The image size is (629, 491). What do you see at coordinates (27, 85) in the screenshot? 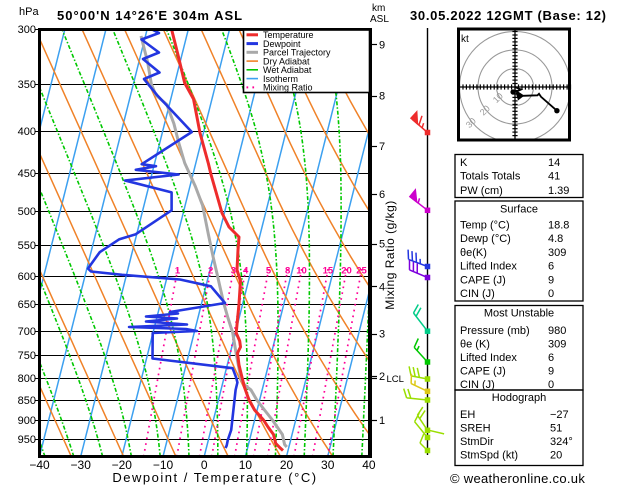
I see `svg-text: 350` at bounding box center [27, 85].